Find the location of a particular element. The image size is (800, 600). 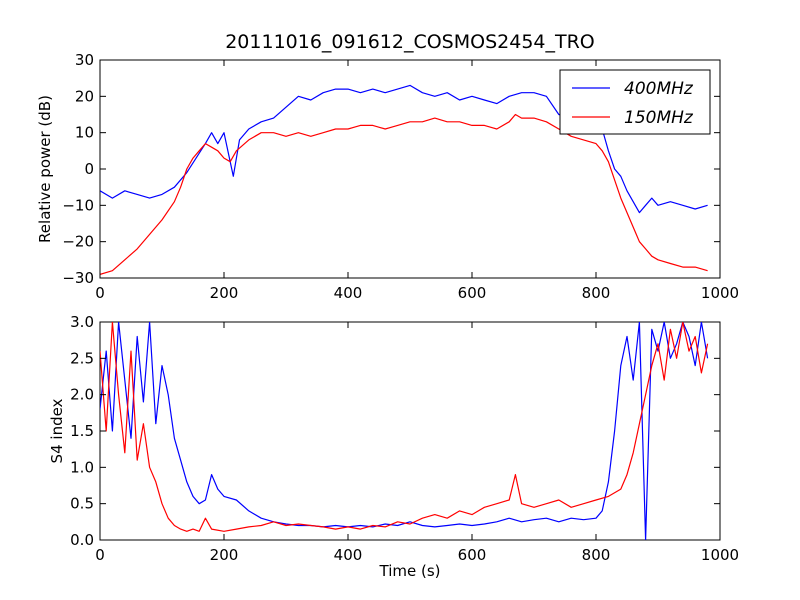

power-x-tick-label: 800 is located at coordinates (596, 293).